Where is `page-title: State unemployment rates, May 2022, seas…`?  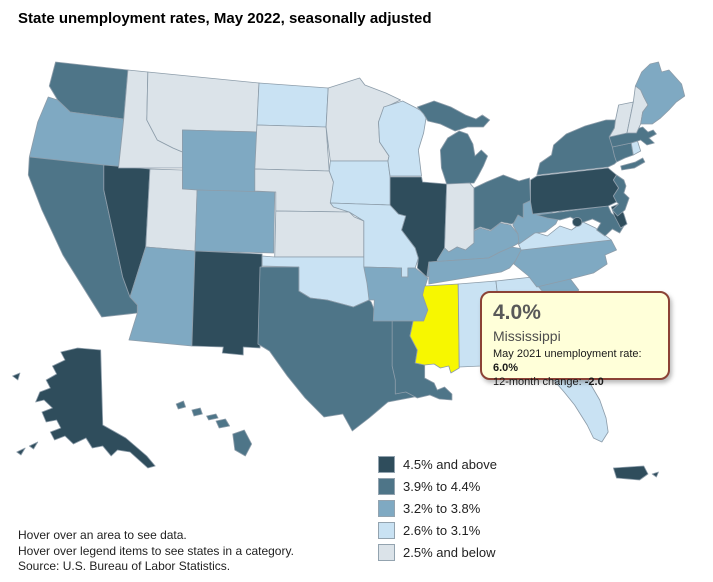 page-title: State unemployment rates, May 2022, seas… is located at coordinates (225, 18).